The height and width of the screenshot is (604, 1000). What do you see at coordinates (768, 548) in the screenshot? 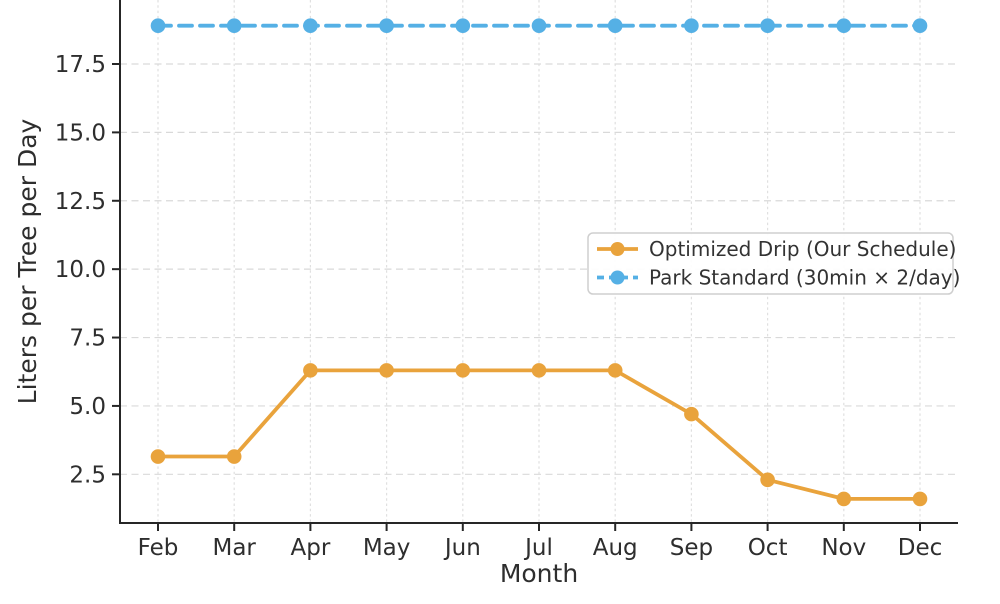
I see `x-tick-label: Oct` at bounding box center [768, 548].